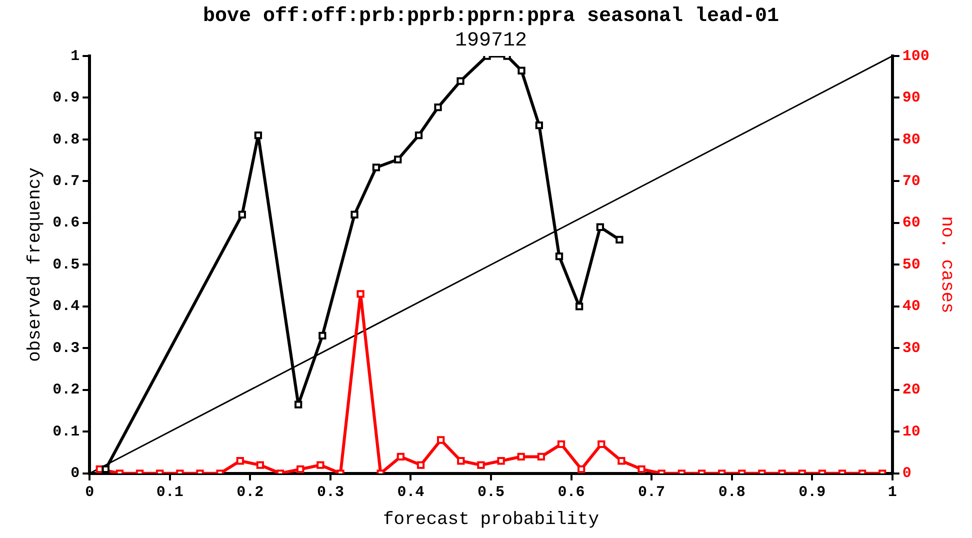 Image resolution: width=972 pixels, height=538 pixels. I want to click on x-tick-label: 0.2, so click(250, 493).